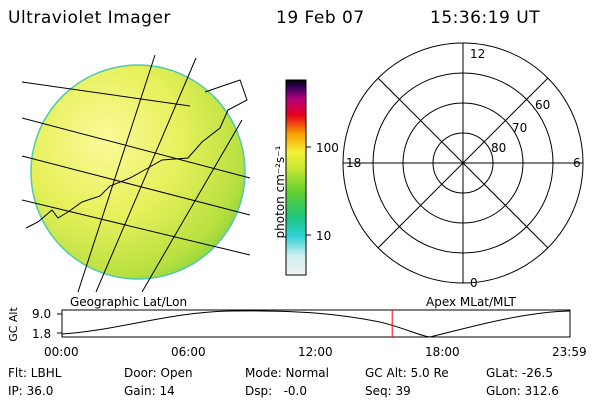  What do you see at coordinates (499, 148) in the screenshot?
I see `lat-label-80: 80` at bounding box center [499, 148].